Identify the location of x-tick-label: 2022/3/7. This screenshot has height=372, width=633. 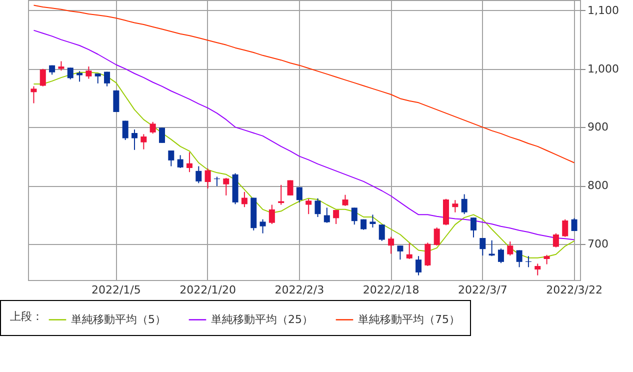
(483, 290).